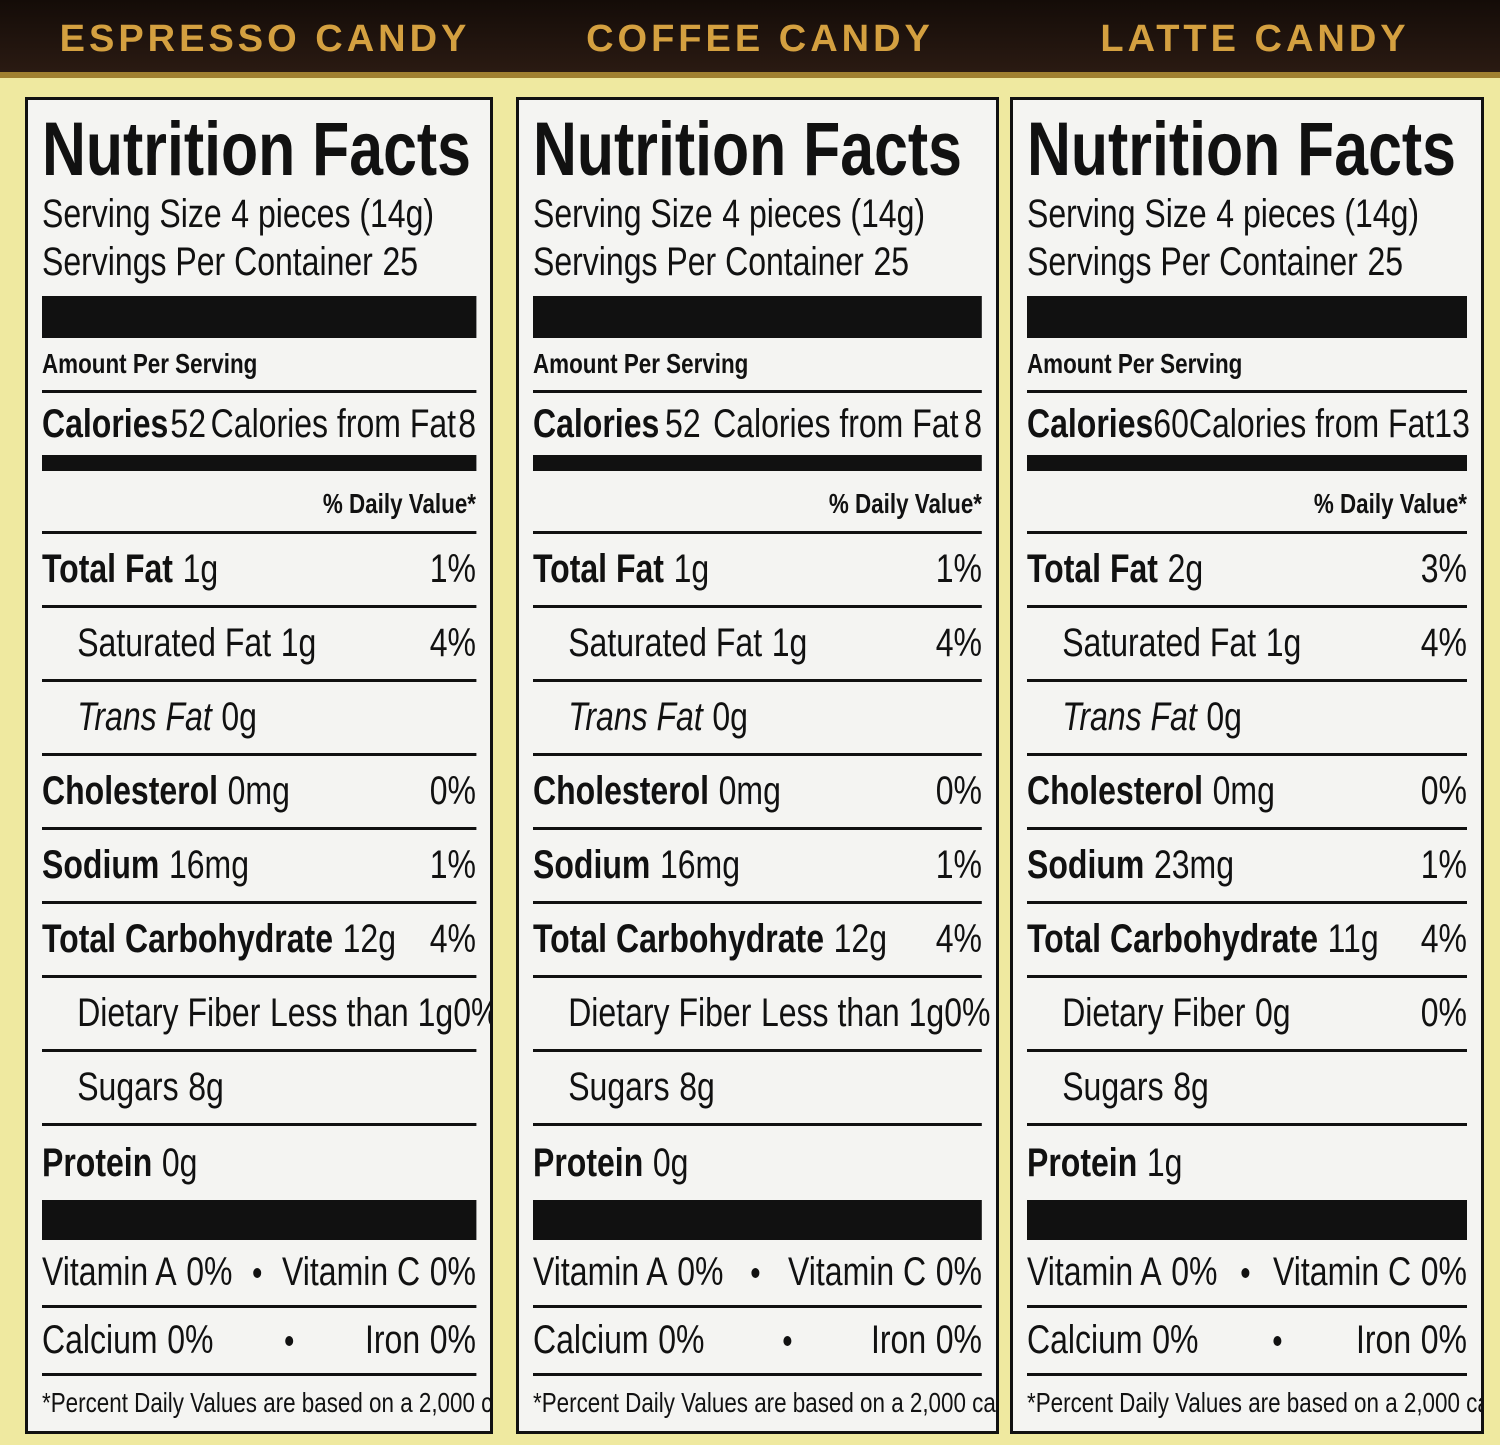 This screenshot has width=1500, height=1445. I want to click on servings-per-container-label: Servings Per Container, so click(207, 262).